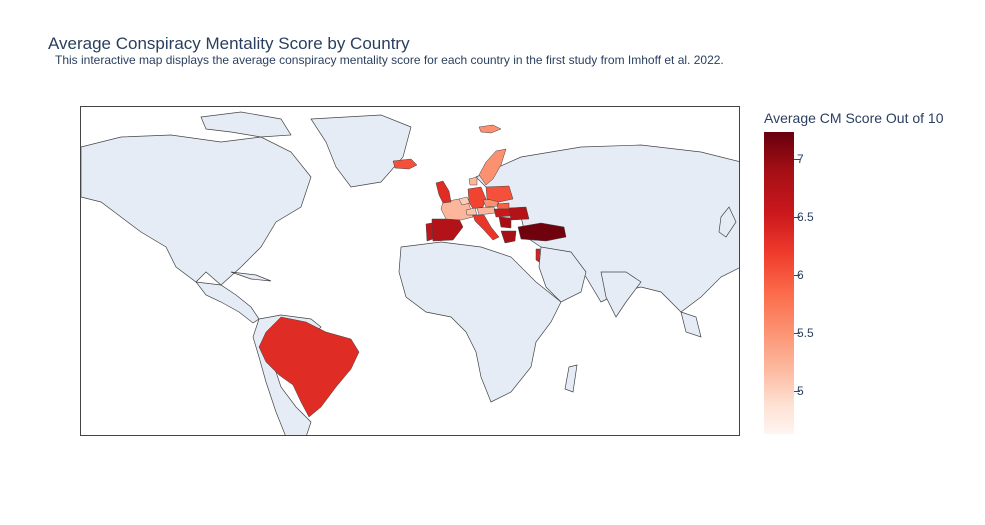  I want to click on country-spain, so click(447, 230).